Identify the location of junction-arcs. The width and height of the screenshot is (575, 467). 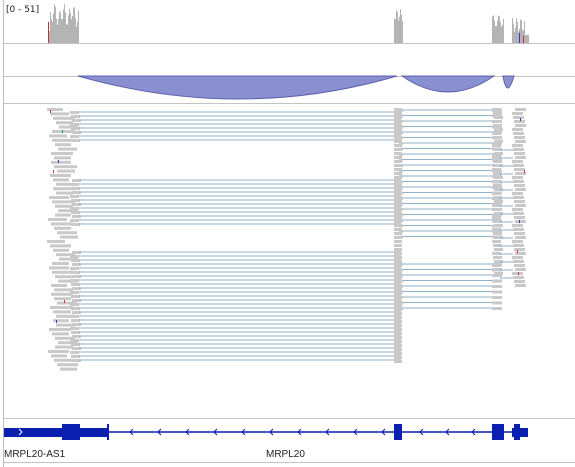
(296, 87).